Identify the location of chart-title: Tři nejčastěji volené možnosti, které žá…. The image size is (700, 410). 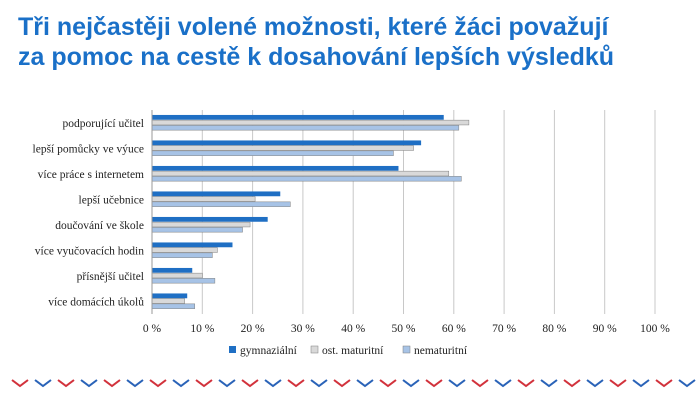
(353, 42).